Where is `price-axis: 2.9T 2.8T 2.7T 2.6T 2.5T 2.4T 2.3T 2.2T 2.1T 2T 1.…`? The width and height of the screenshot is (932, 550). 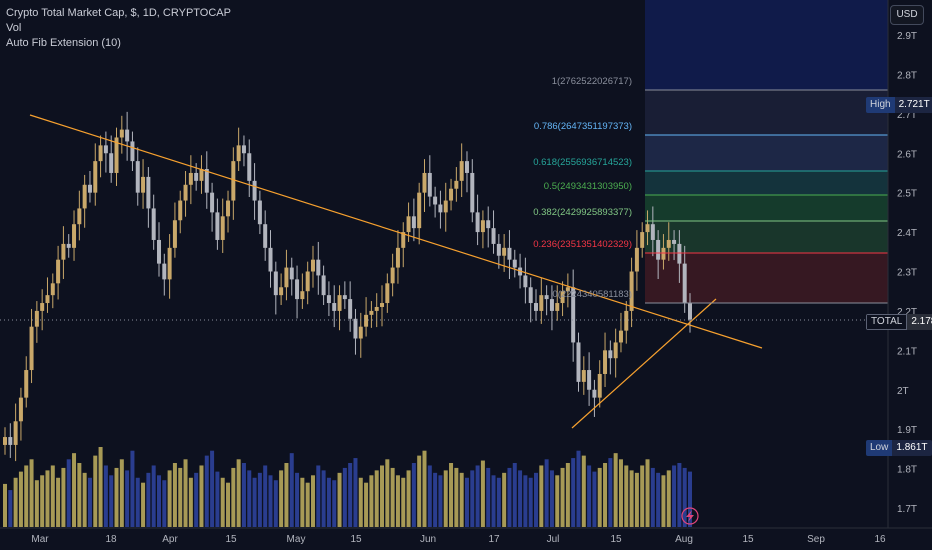 price-axis: 2.9T 2.8T 2.7T 2.6T 2.5T 2.4T 2.3T 2.2T 2.1T 2T 1.… is located at coordinates (907, 273).